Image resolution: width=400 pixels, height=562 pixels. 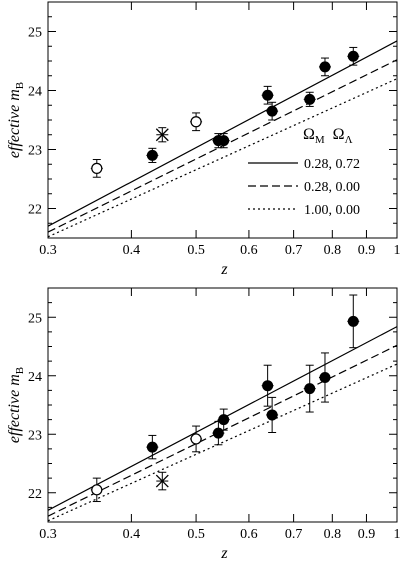 What do you see at coordinates (332, 187) in the screenshot?
I see `legend-label: 0.28, 0.00` at bounding box center [332, 187].